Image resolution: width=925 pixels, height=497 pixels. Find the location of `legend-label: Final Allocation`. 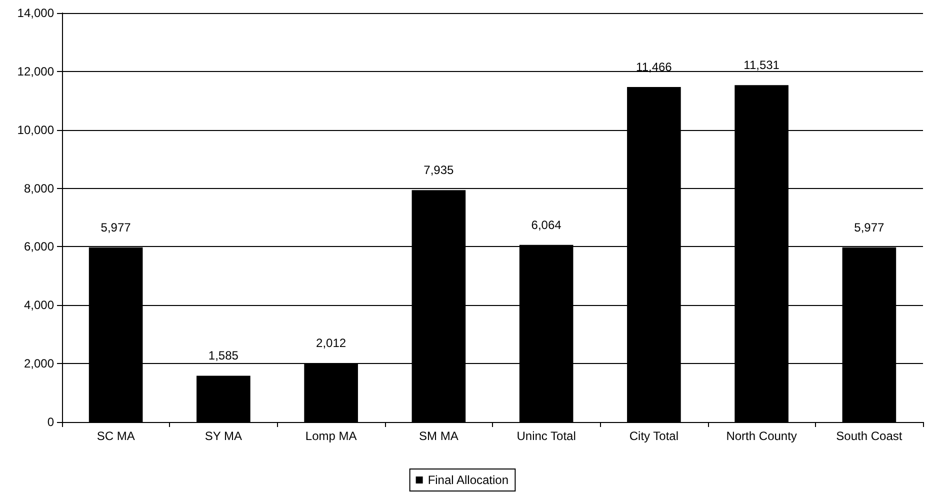

legend-label: Final Allocation is located at coordinates (468, 480).